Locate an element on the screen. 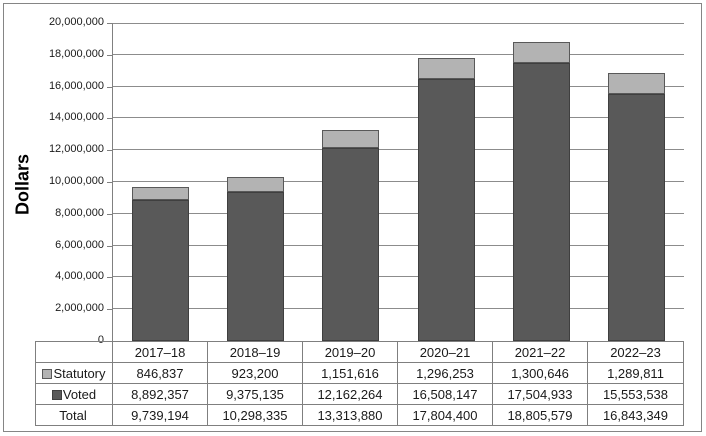 The height and width of the screenshot is (436, 706). y-tick-label: 10,000,000 is located at coordinates (76, 181).